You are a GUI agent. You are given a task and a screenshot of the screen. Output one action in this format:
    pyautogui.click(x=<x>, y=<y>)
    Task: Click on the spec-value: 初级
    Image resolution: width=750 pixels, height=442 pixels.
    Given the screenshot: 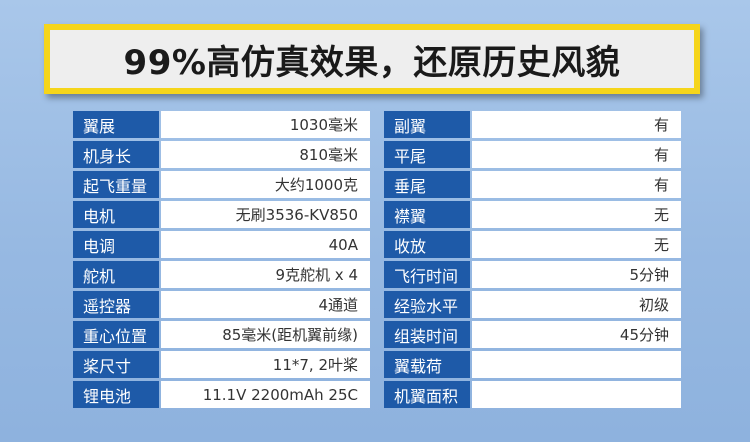 What is the action you would take?
    pyautogui.click(x=576, y=304)
    